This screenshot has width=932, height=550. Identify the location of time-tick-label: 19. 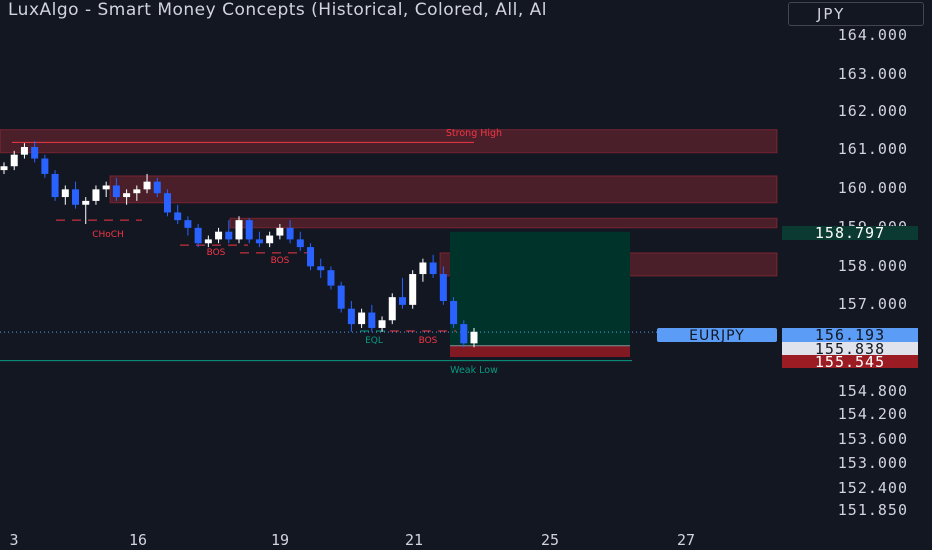
(280, 540).